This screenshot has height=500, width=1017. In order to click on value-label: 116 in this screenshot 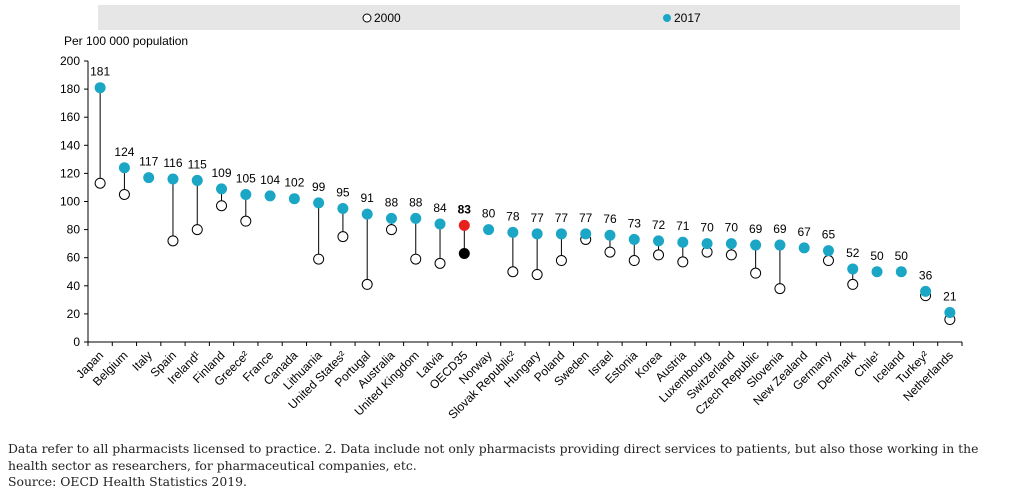, I will do `click(172, 163)`.